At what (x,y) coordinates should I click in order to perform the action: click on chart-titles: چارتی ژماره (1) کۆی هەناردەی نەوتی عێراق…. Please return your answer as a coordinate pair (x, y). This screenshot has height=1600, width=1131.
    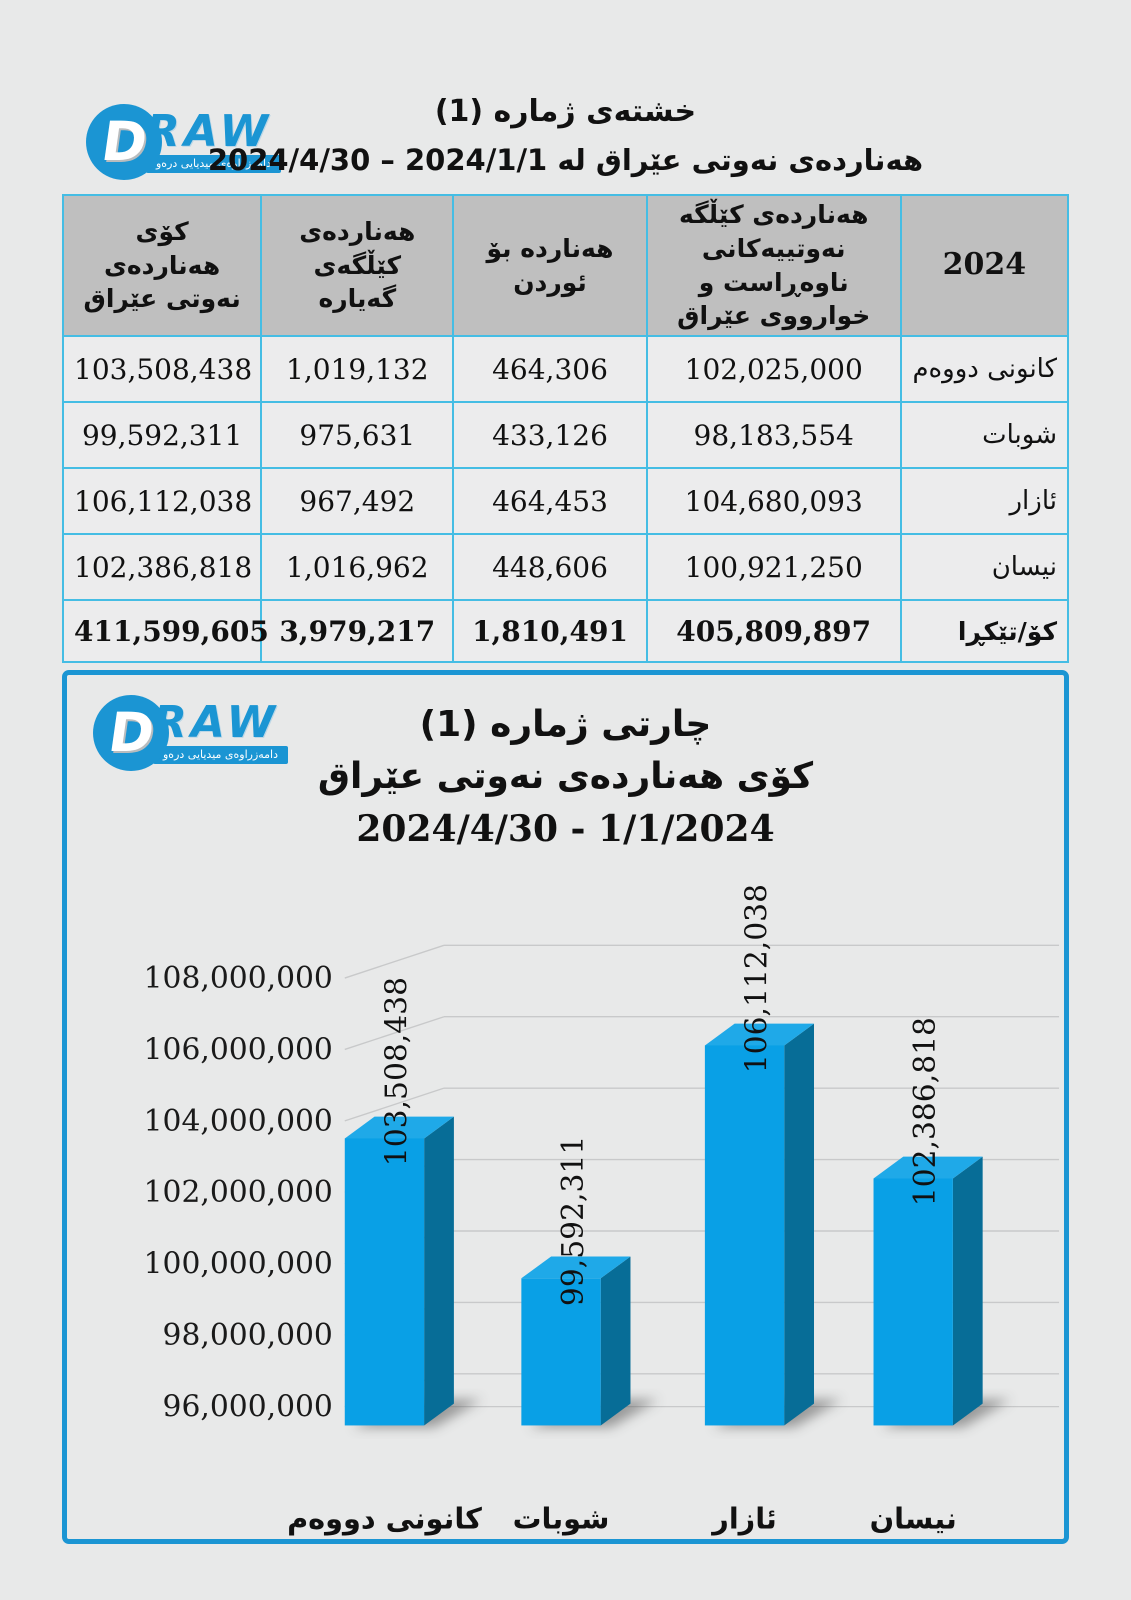
    Looking at the image, I should click on (565, 765).